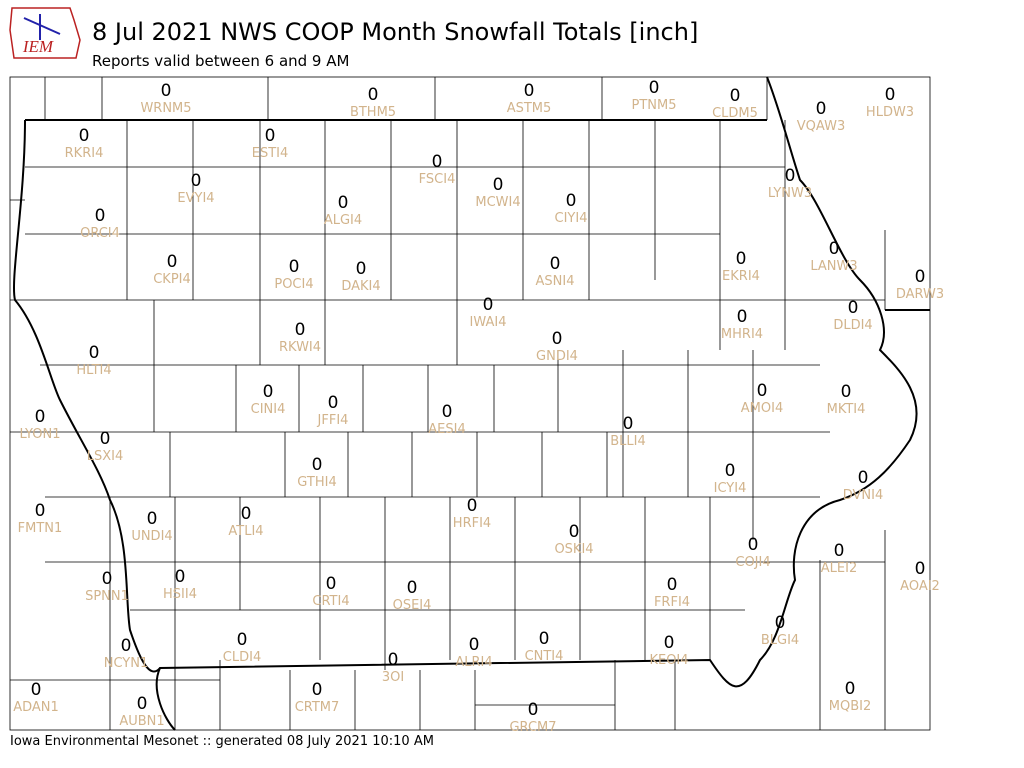 The height and width of the screenshot is (768, 1024). What do you see at coordinates (412, 605) in the screenshot?
I see `station-name: OSEI4` at bounding box center [412, 605].